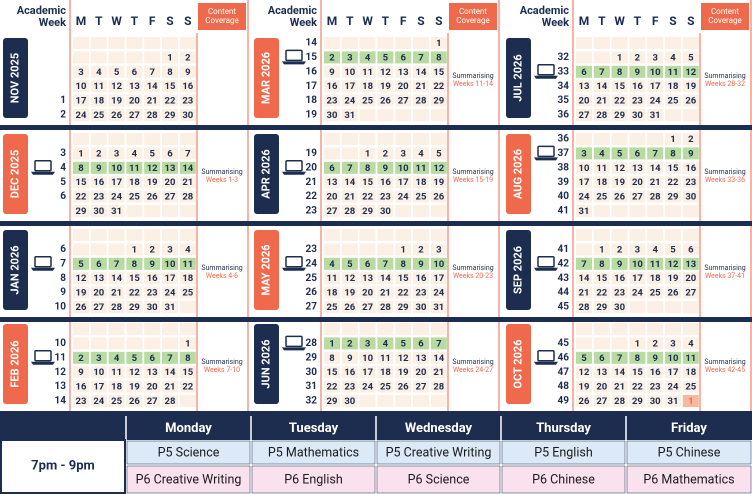 The image size is (752, 494). I want to click on day-number: 28, so click(170, 401).